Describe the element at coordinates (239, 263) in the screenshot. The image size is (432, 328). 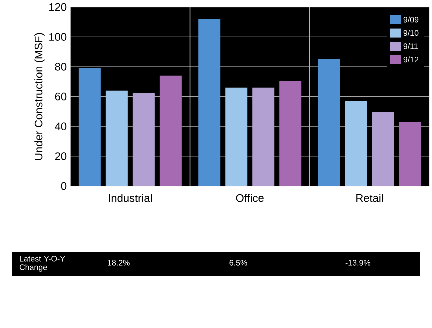
I see `text: 6.5%` at that location.